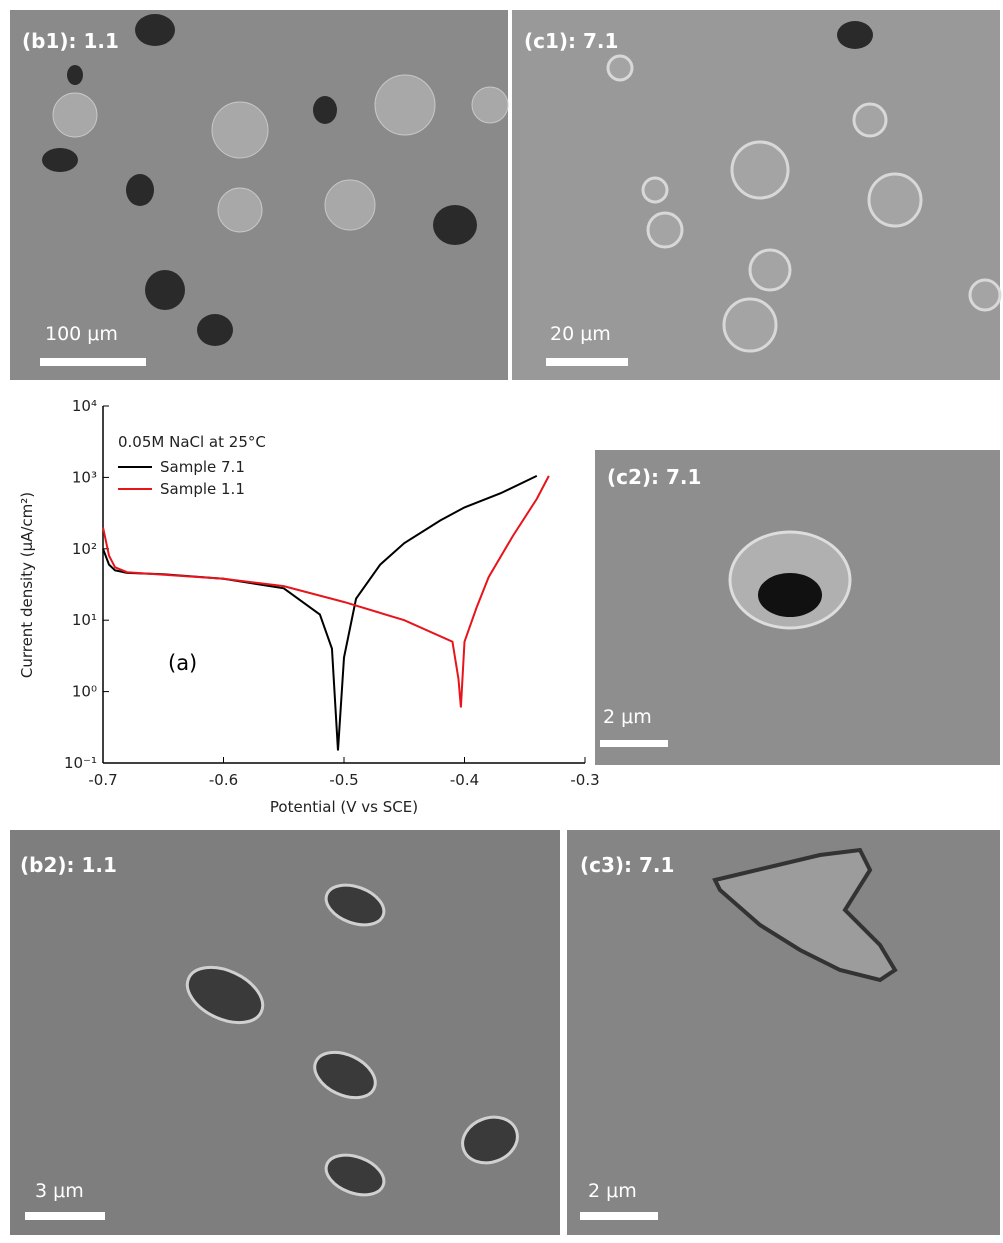  Describe the element at coordinates (84, 406) in the screenshot. I see `y-tick-label: 10⁴` at that location.